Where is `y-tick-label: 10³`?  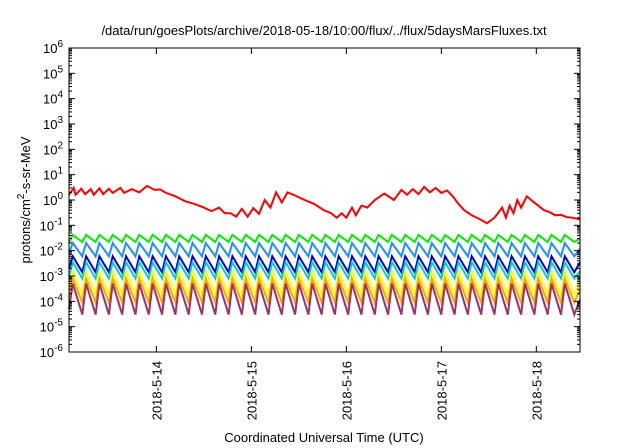 y-tick-label: 10³ is located at coordinates (53, 123).